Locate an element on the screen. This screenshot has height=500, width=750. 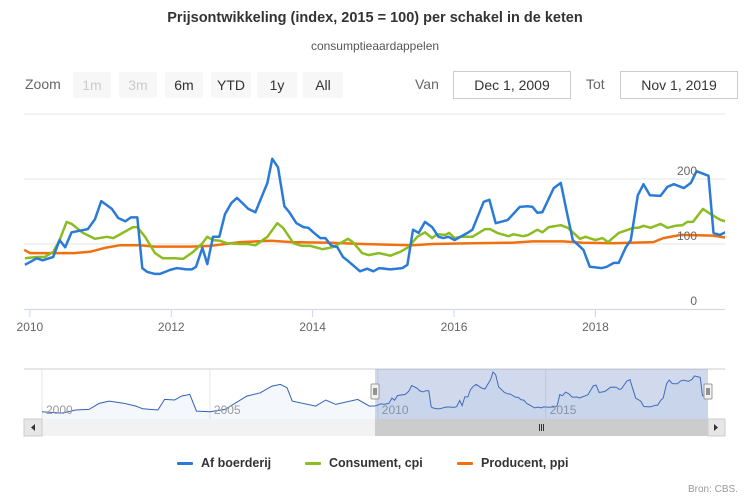
x-tick-label: 2010 is located at coordinates (30, 327).